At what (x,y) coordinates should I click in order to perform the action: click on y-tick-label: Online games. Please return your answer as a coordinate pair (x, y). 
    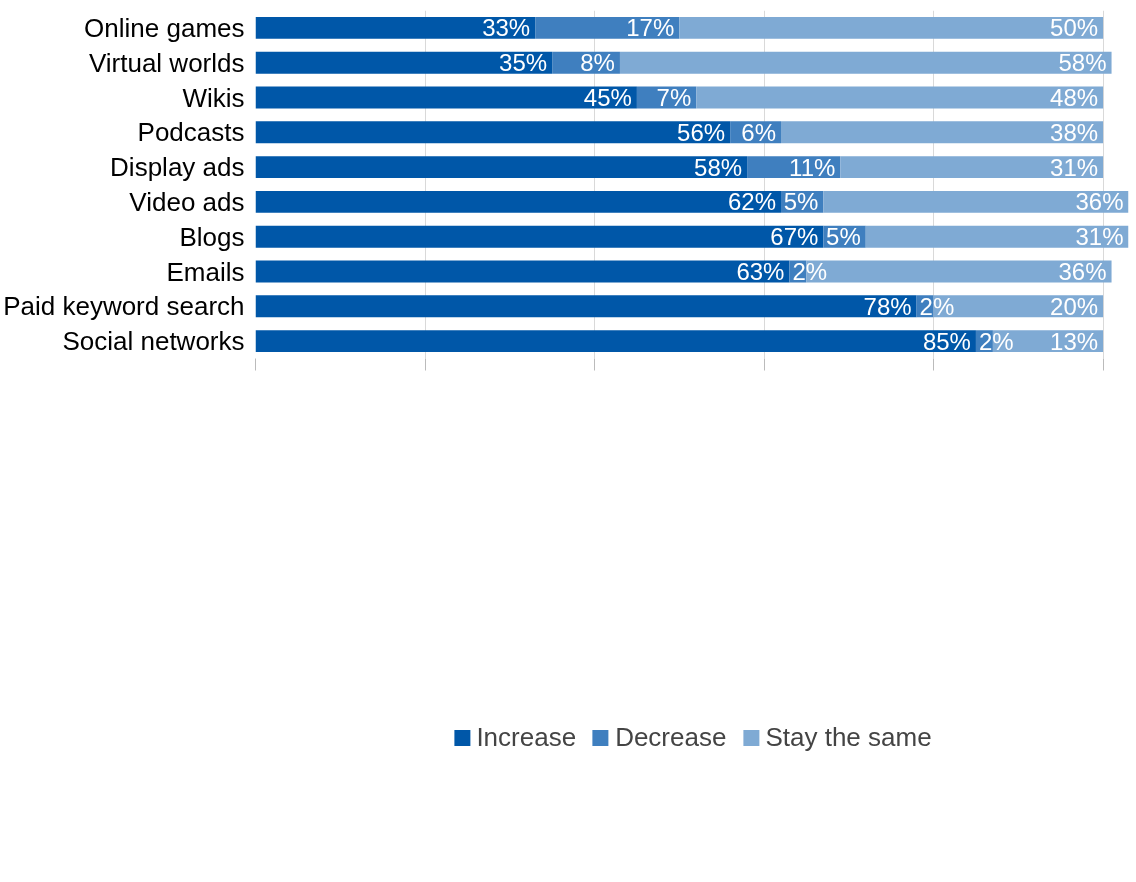
    Looking at the image, I should click on (164, 27).